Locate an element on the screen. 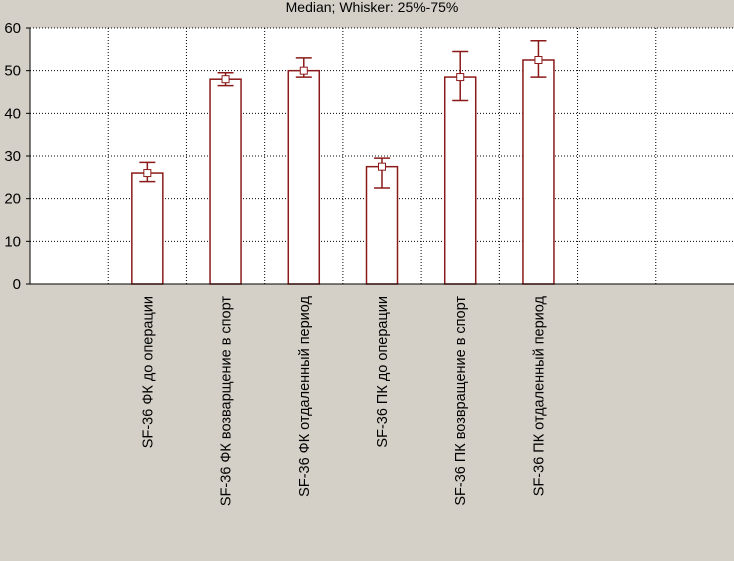 Image resolution: width=734 pixels, height=561 pixels. y-tick-label: 60 is located at coordinates (12, 28).